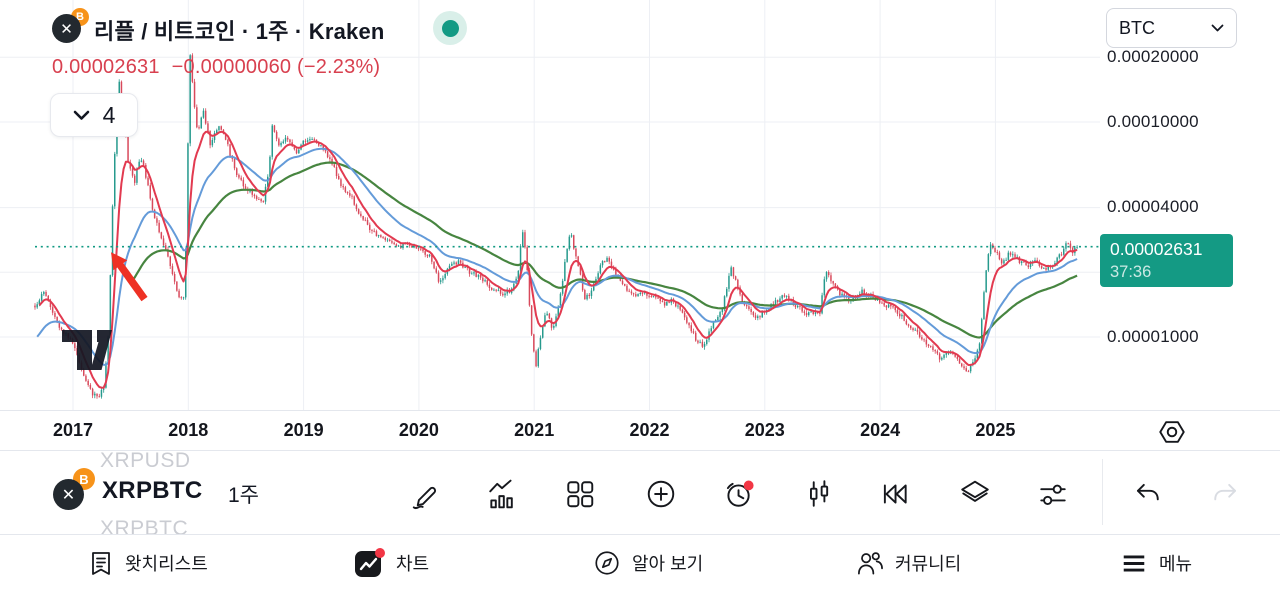  What do you see at coordinates (648, 563) in the screenshot?
I see `nav-explore: 알아 보기` at bounding box center [648, 563].